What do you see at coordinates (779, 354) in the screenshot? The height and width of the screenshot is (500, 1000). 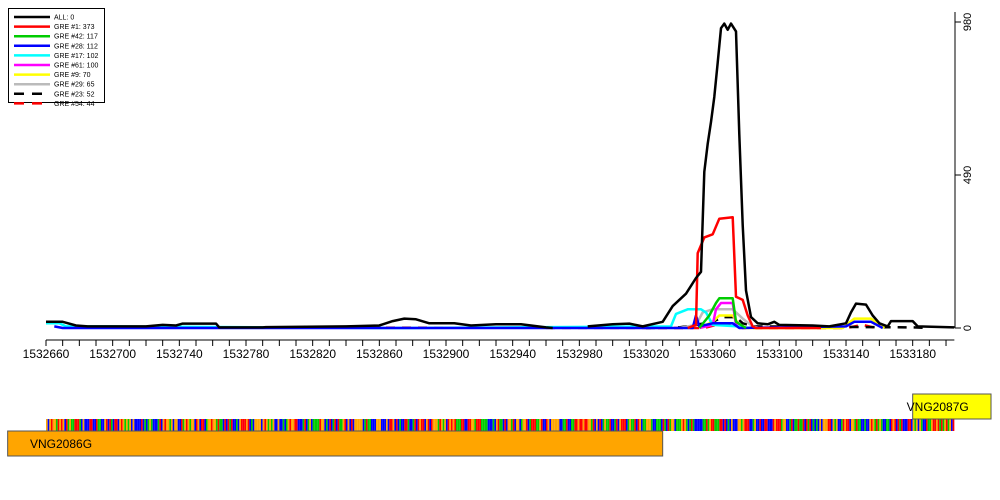 I see `x-tick-label: 1533100` at bounding box center [779, 354].